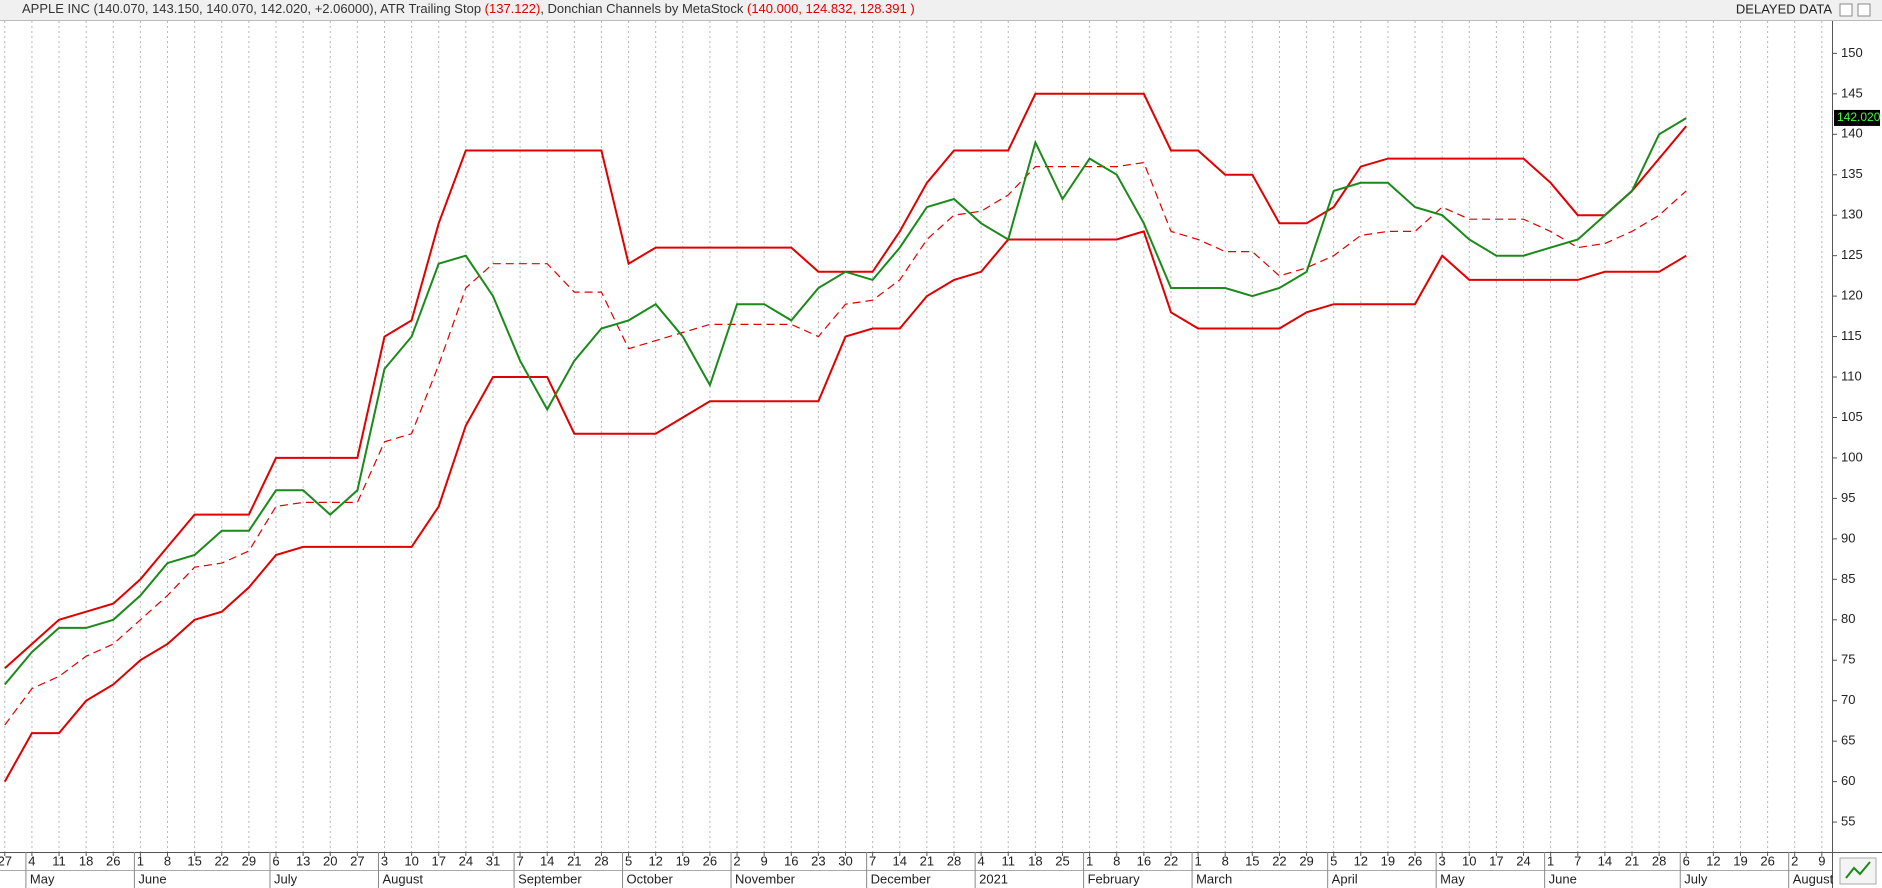 The height and width of the screenshot is (888, 1882). Describe the element at coordinates (1852, 52) in the screenshot. I see `y-tick-label: 150` at that location.